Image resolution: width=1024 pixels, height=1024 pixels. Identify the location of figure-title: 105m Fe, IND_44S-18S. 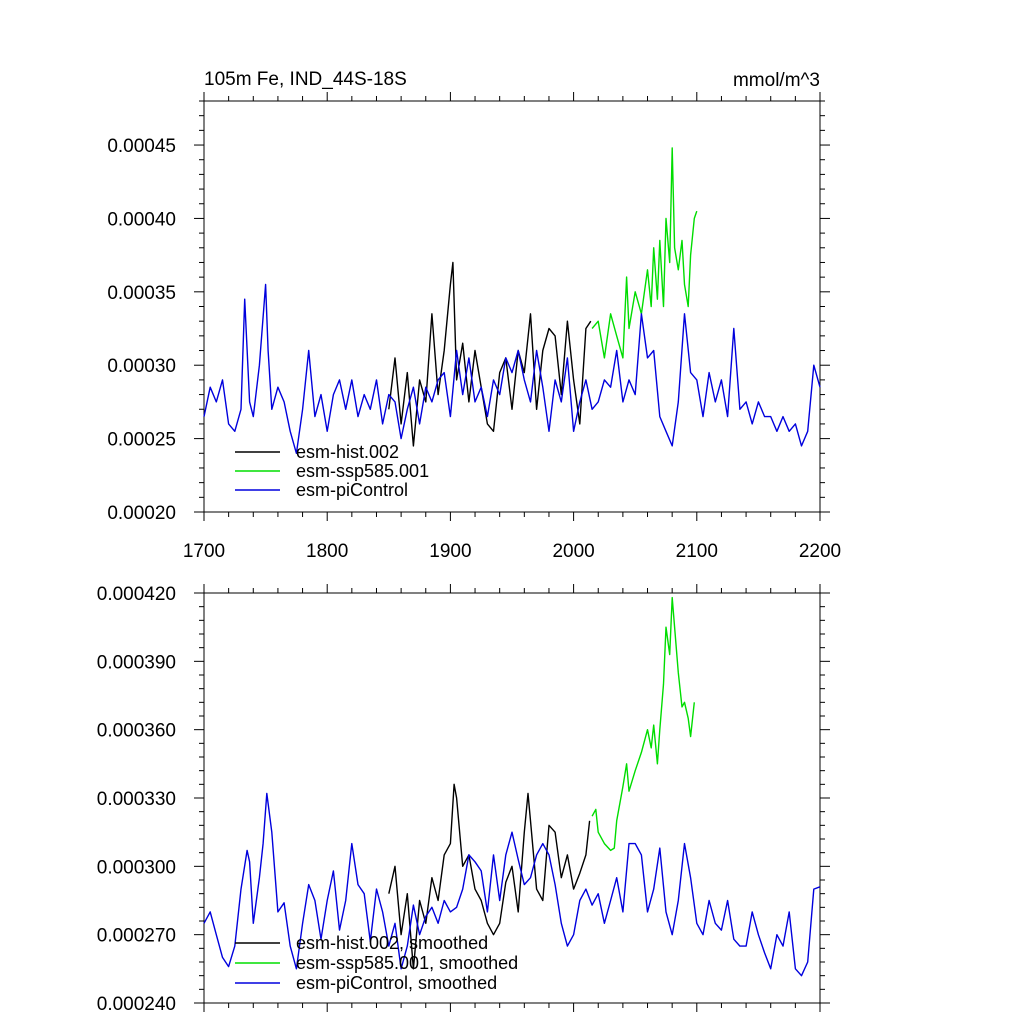
(305, 79).